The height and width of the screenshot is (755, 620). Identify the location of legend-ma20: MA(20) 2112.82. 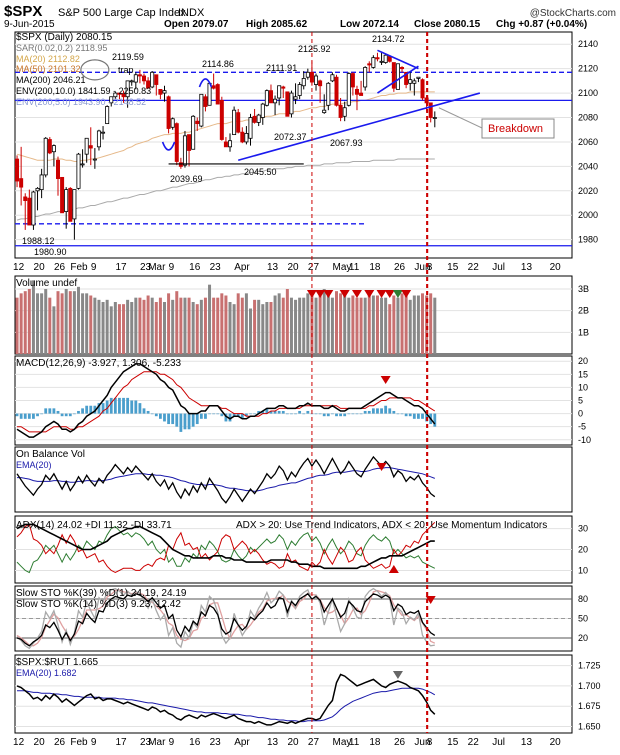
(48, 59).